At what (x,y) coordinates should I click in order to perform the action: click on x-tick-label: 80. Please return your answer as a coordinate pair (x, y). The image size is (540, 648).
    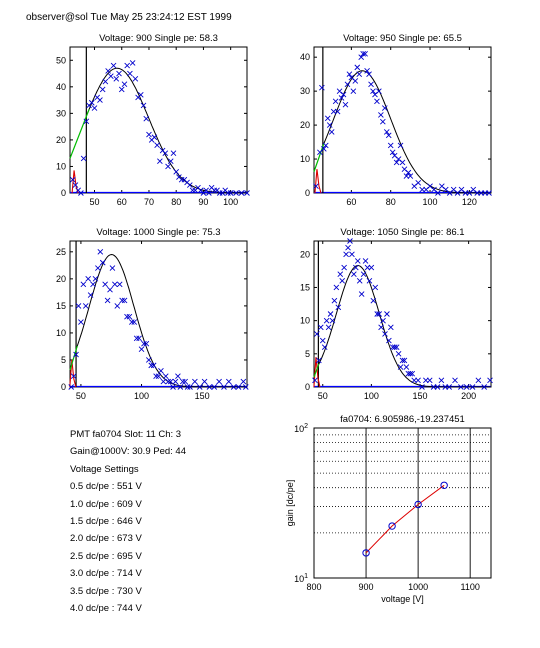
    Looking at the image, I should click on (176, 202).